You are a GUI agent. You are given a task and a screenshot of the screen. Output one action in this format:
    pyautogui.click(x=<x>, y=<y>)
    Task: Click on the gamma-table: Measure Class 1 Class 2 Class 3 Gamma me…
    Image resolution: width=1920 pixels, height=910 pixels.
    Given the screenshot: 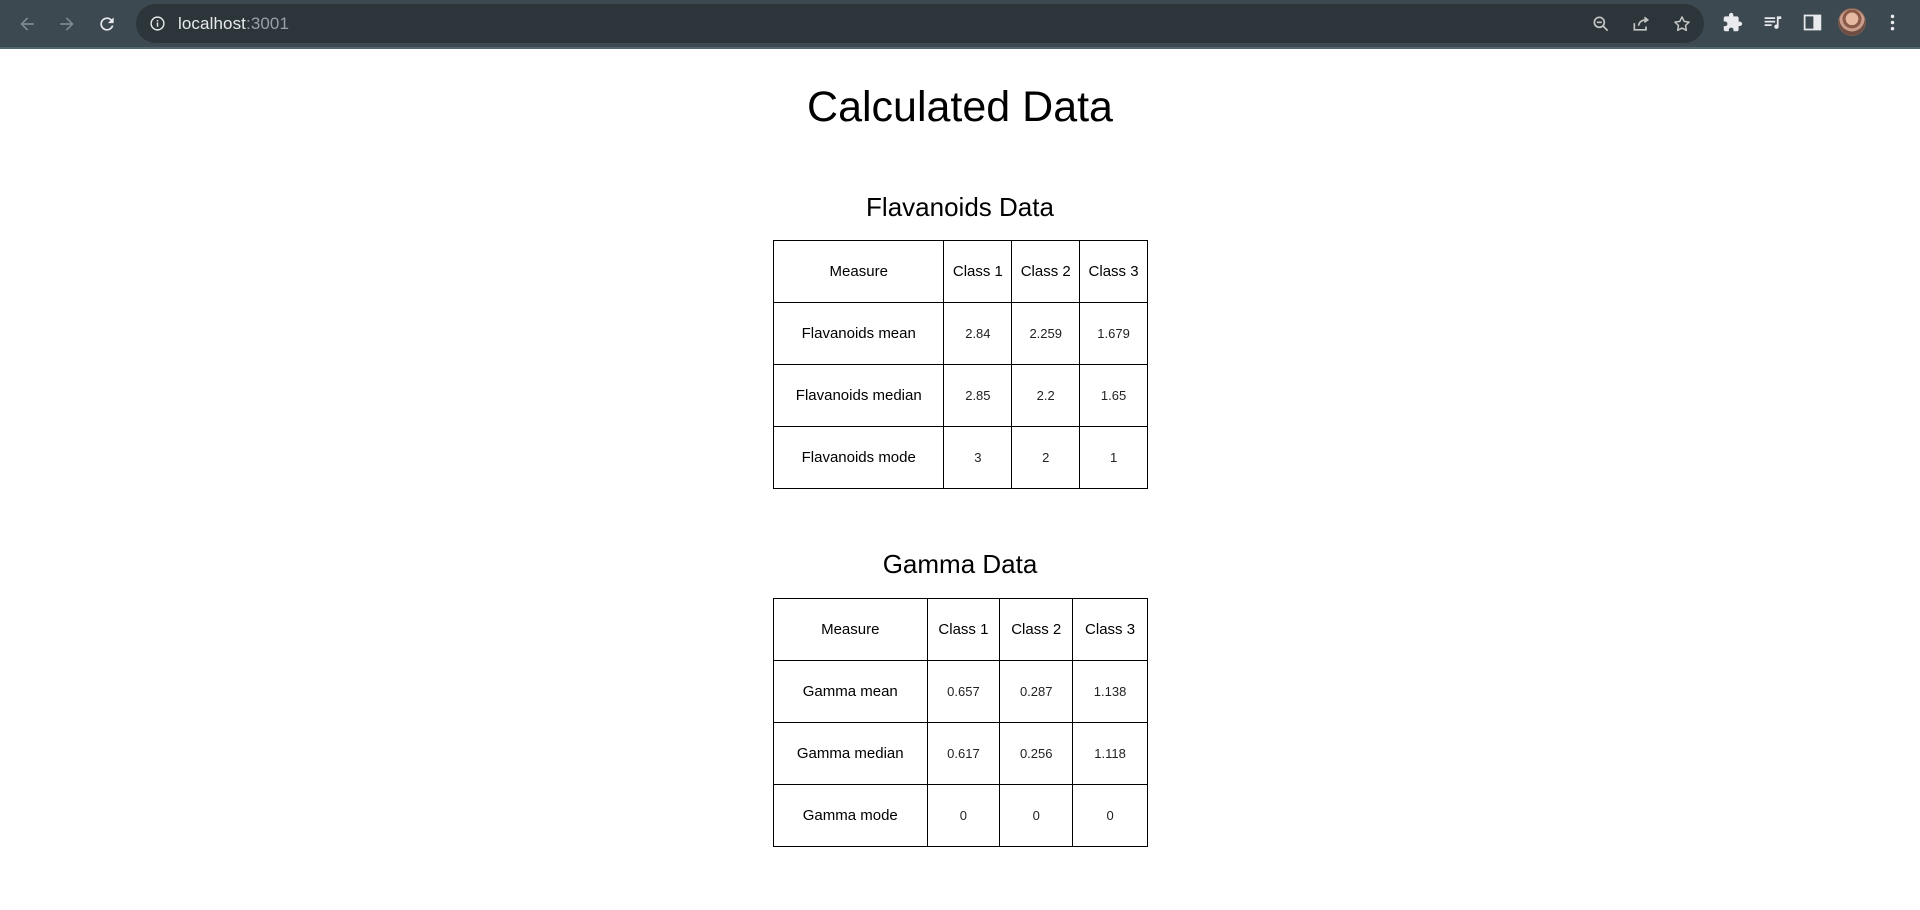 What is the action you would take?
    pyautogui.click(x=960, y=722)
    